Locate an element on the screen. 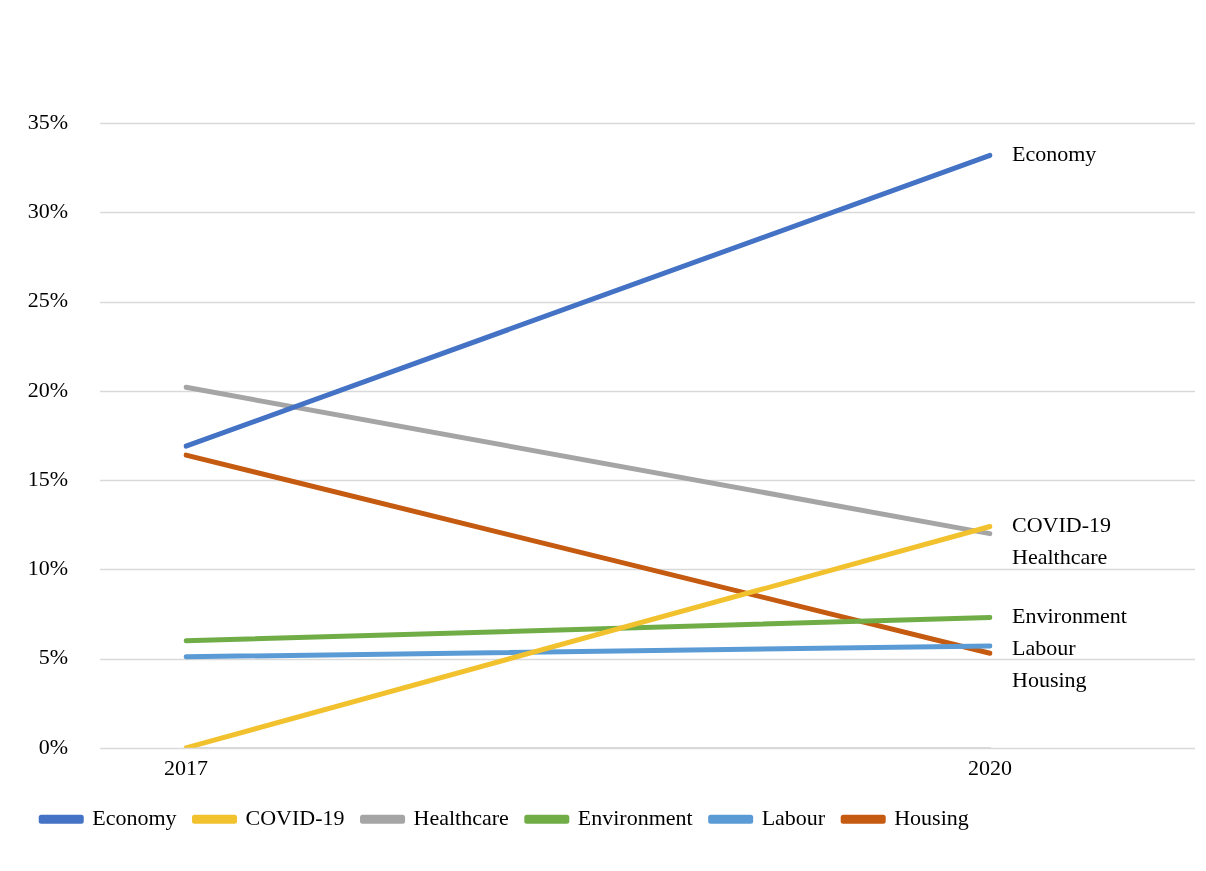 The height and width of the screenshot is (871, 1206). legend-label: Labour is located at coordinates (793, 817).